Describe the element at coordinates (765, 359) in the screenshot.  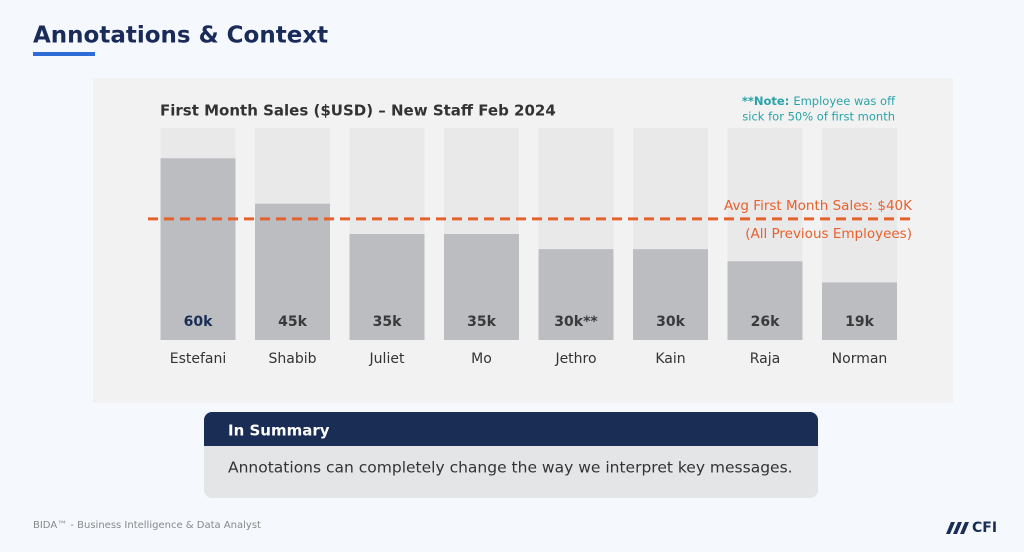
I see `x-tick-label: Raja` at that location.